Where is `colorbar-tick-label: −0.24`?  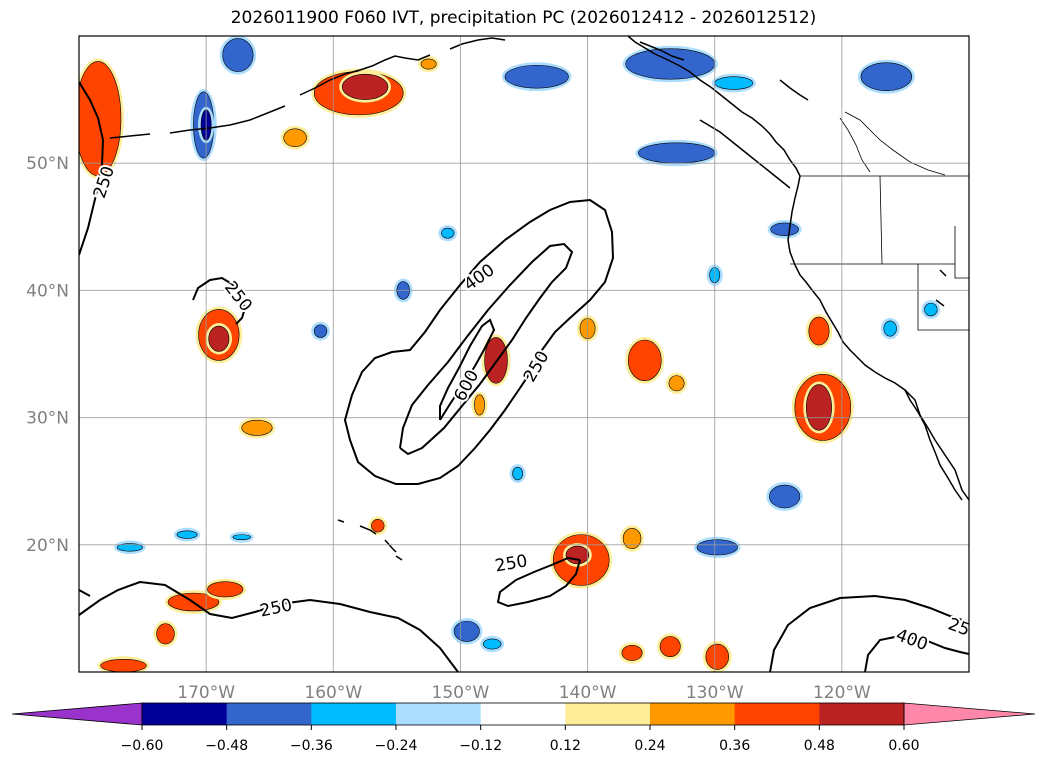
colorbar-tick-label: −0.24 is located at coordinates (396, 746).